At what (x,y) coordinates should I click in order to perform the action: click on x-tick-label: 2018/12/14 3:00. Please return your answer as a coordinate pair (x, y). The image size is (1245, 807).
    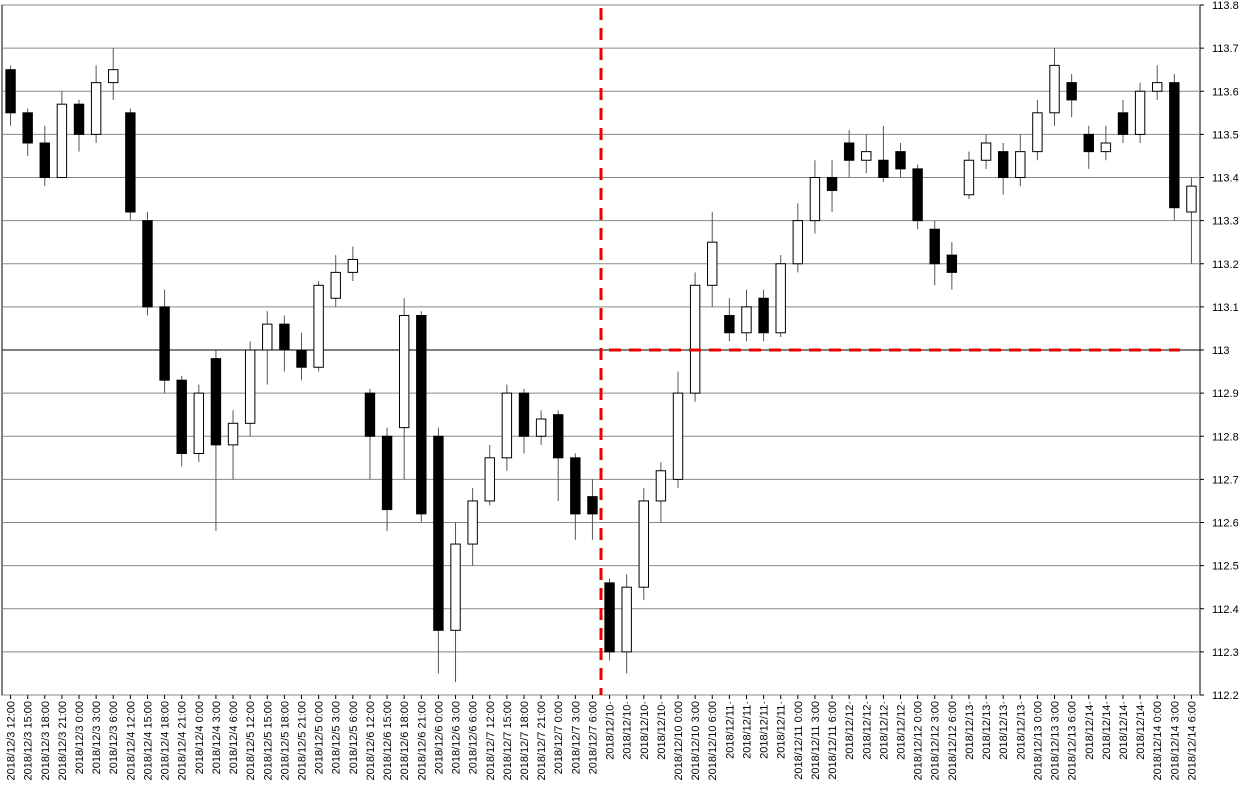
    Looking at the image, I should click on (1175, 741).